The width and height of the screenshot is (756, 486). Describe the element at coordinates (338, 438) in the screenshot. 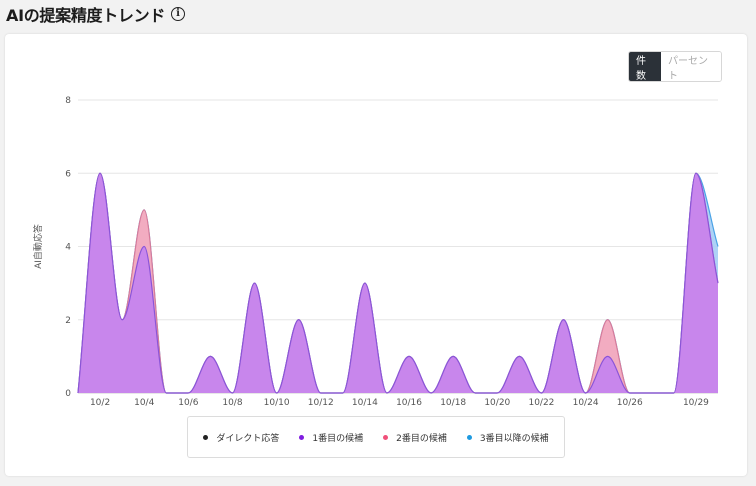

I see `legend-label-first: 1番目の候補` at that location.